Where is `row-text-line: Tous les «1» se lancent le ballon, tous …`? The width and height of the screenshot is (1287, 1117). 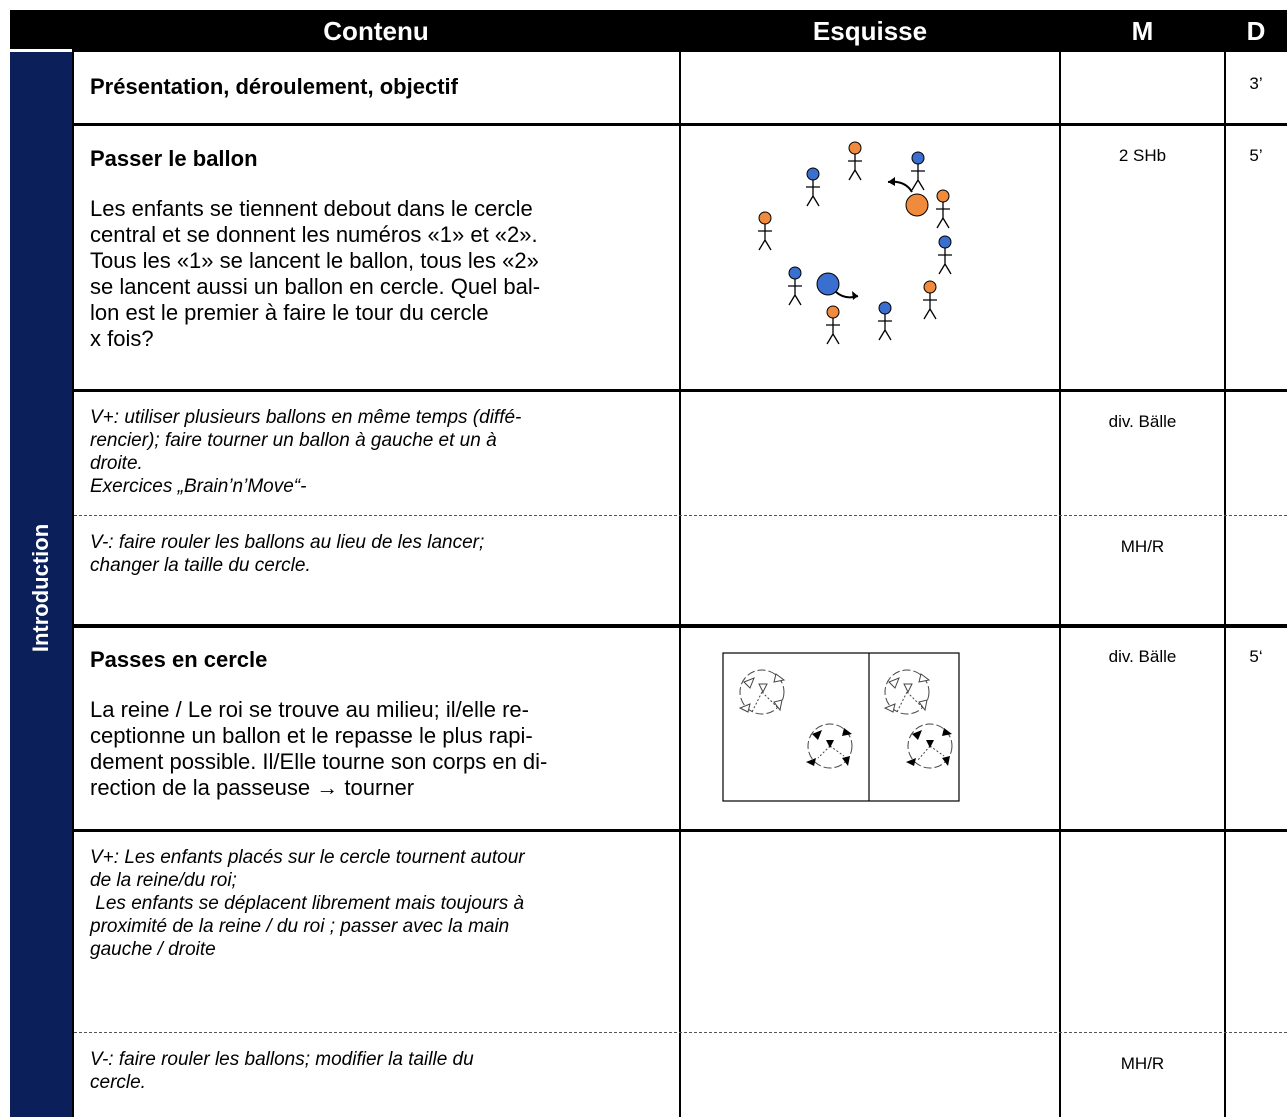 row-text-line: Tous les «1» se lancent le ballon, tous … is located at coordinates (314, 260).